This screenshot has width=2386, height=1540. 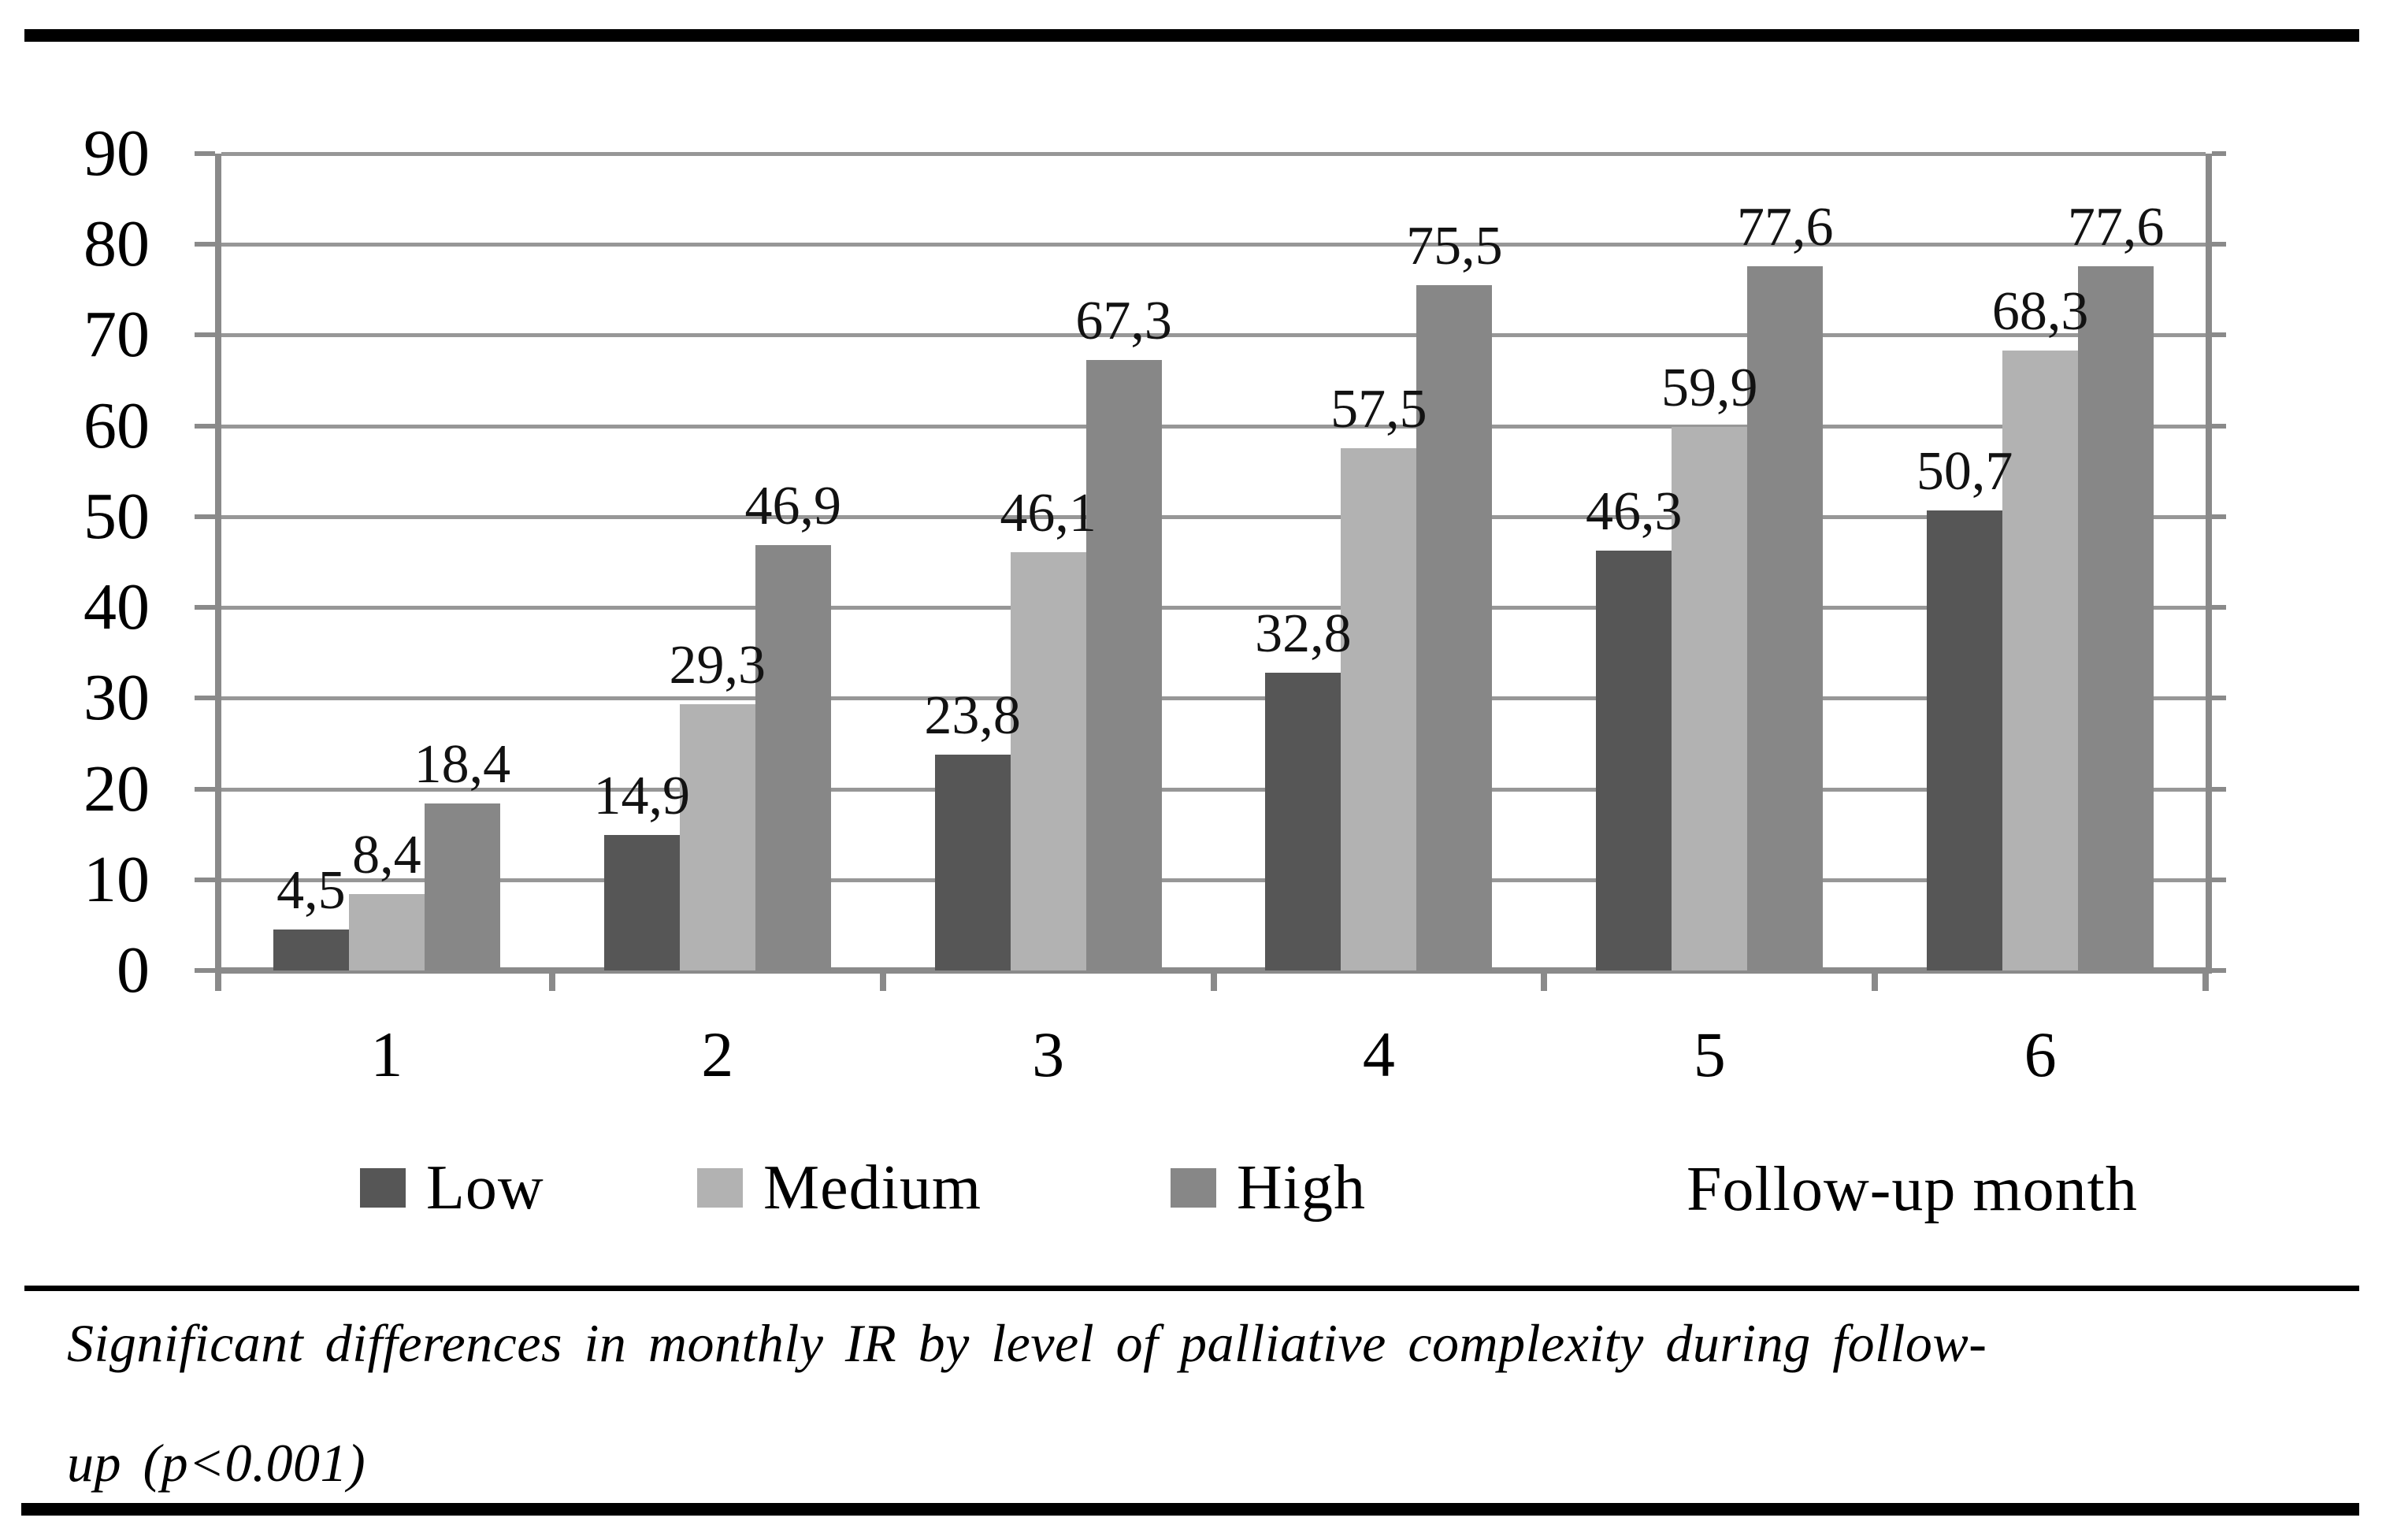 What do you see at coordinates (872, 1188) in the screenshot?
I see `legend-label-medium: Medium` at bounding box center [872, 1188].